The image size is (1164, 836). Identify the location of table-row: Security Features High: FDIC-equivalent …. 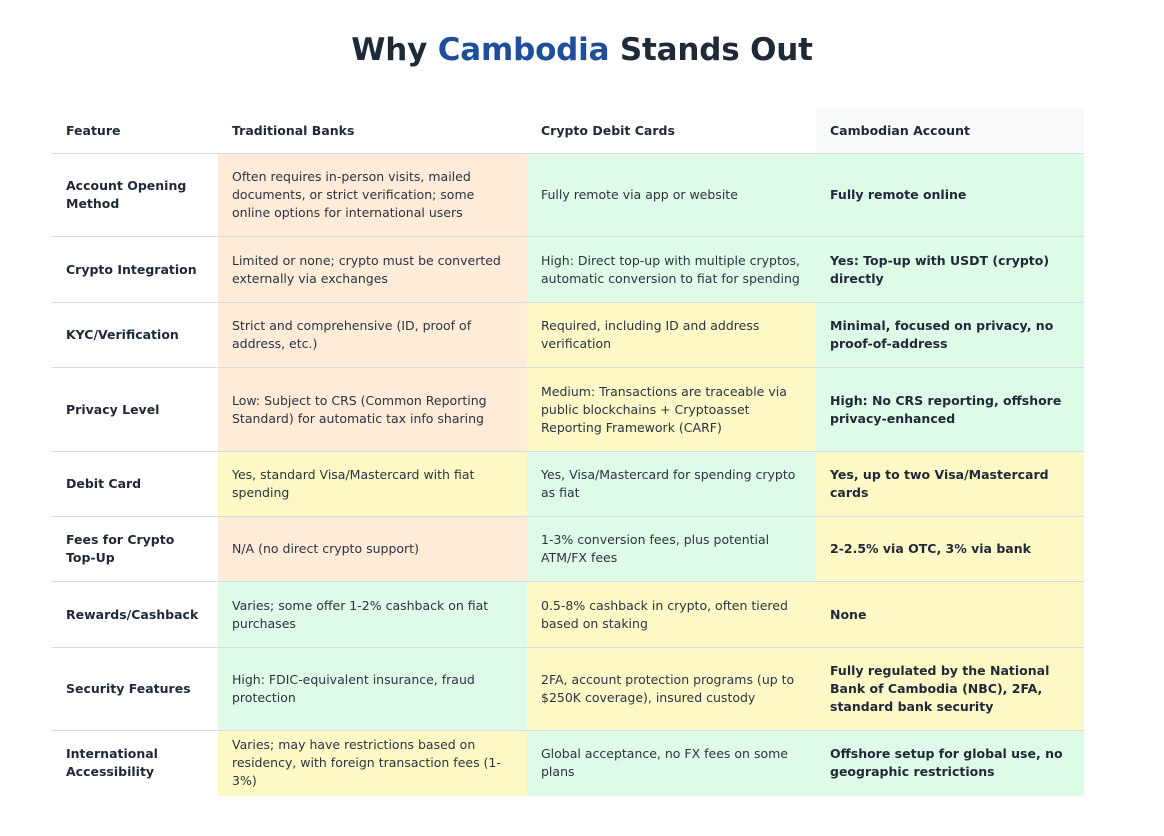
(568, 689).